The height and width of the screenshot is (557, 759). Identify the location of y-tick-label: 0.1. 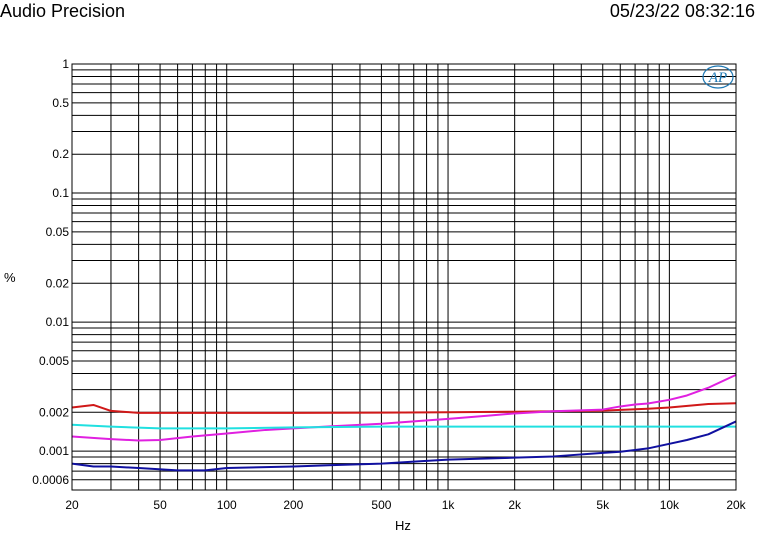
(60, 193).